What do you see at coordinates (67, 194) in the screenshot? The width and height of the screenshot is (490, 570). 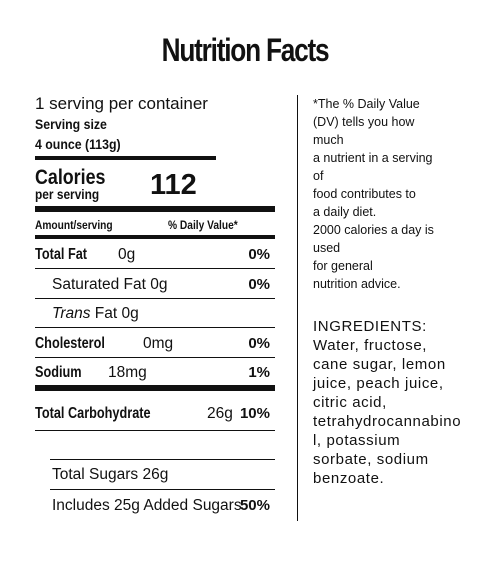 I see `calories-sub: per serving` at bounding box center [67, 194].